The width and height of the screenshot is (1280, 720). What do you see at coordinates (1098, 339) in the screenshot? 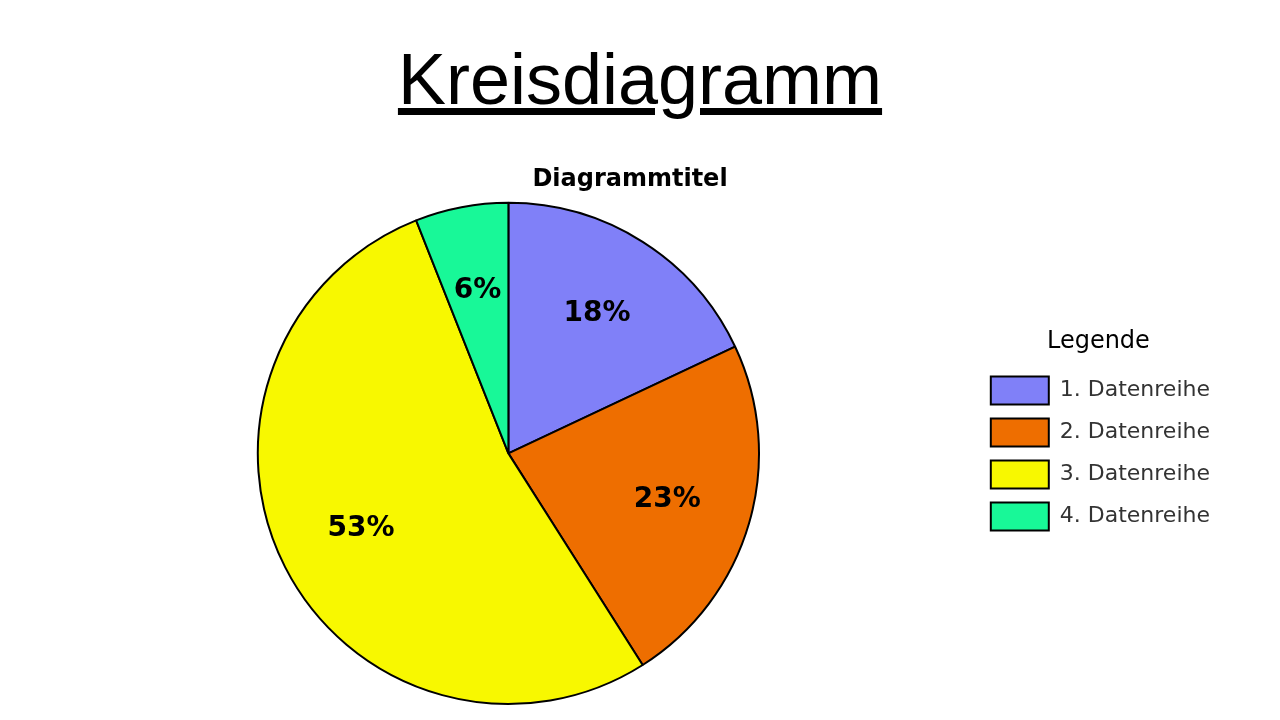
I see `legend-title: Legende` at bounding box center [1098, 339].